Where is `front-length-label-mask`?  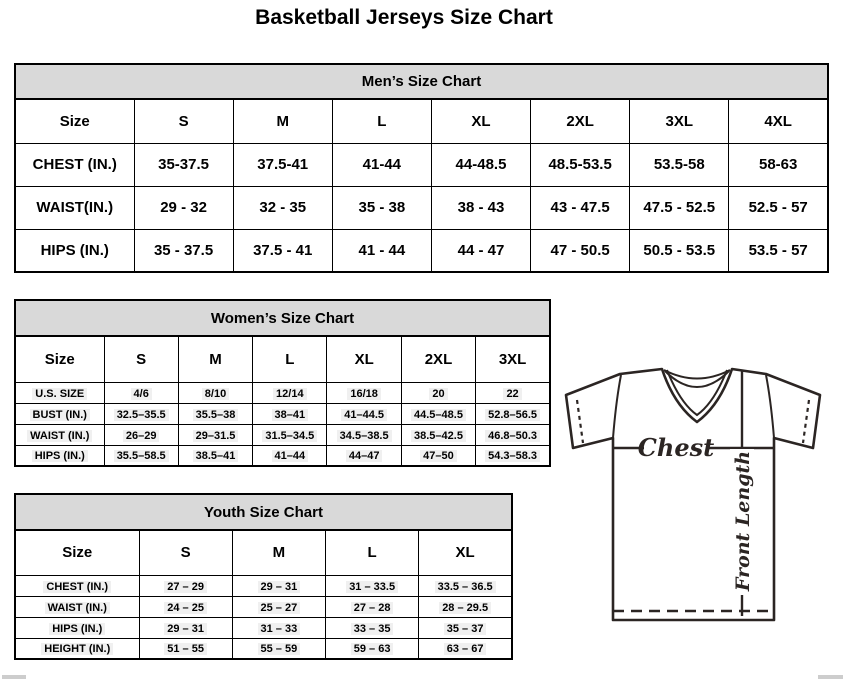 front-length-label-mask is located at coordinates (742, 522).